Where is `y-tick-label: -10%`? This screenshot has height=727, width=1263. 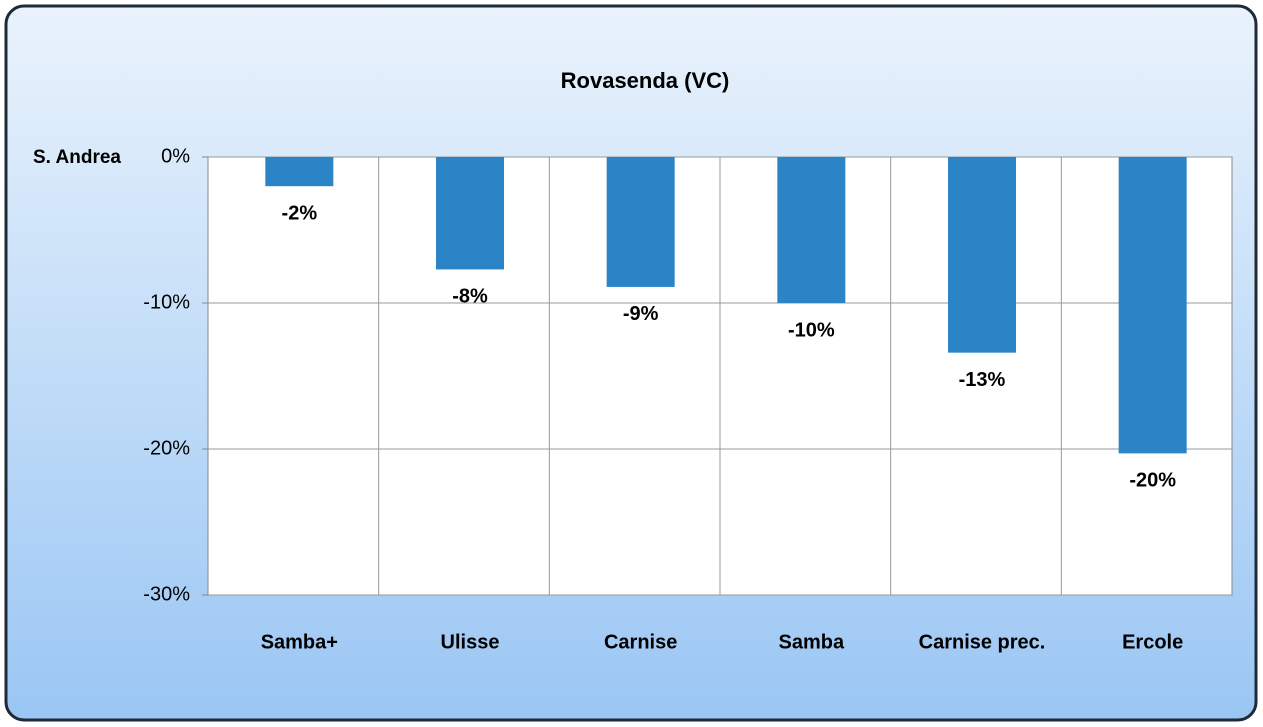 y-tick-label: -10% is located at coordinates (166, 302).